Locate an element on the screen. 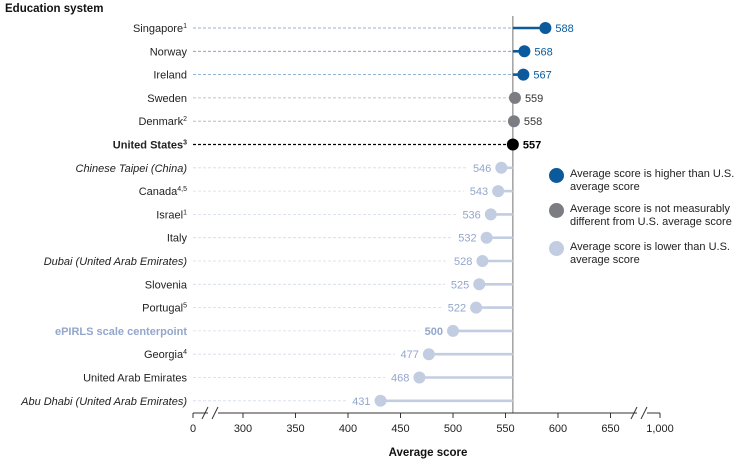 This screenshot has width=750, height=465. row-label-canada: Canada4,5 is located at coordinates (163, 192).